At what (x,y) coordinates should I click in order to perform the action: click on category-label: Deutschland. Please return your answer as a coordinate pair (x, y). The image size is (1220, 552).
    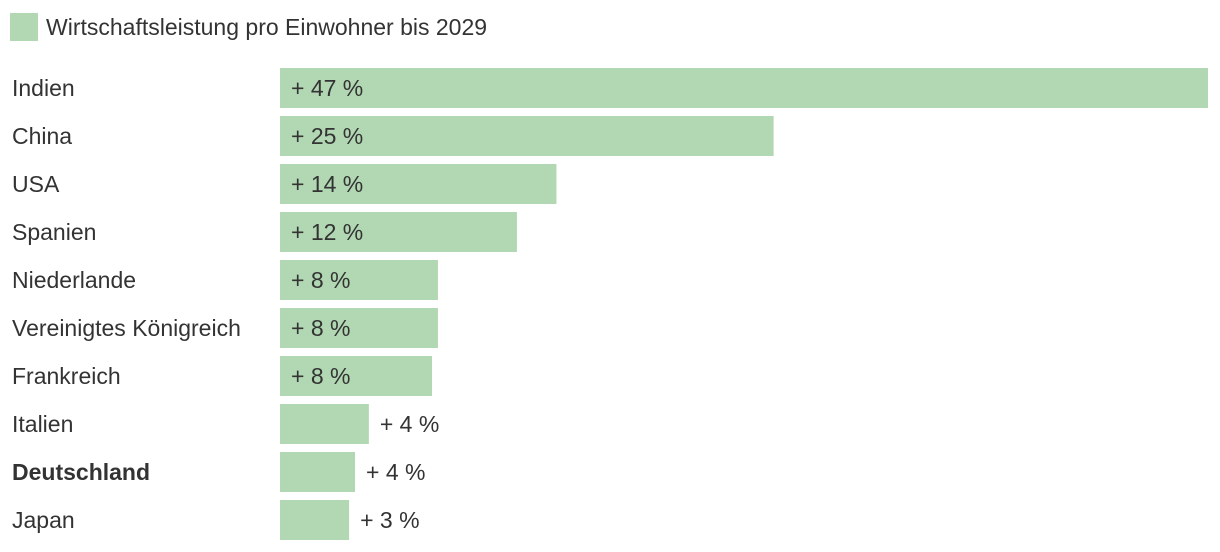
    Looking at the image, I should click on (81, 472).